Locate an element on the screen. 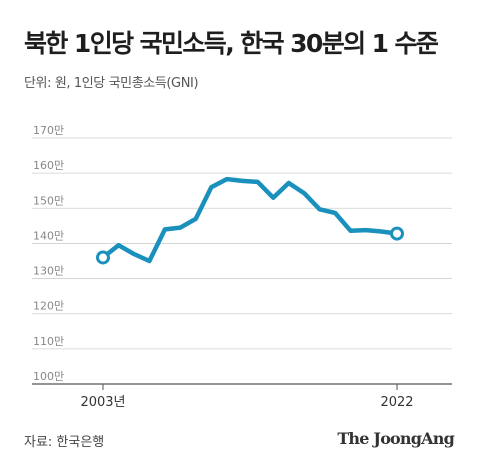  chart-title: 북한 1인당 국민소득, 한국 30분의 1 수준 is located at coordinates (231, 43).